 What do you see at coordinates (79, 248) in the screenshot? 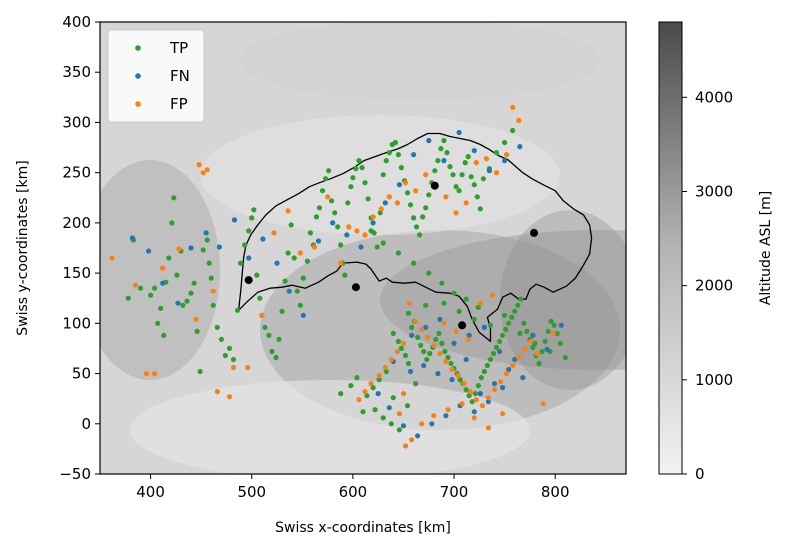
I see `y-axis: 400 350 300 250 200 150 100 50 0 −50` at bounding box center [79, 248].